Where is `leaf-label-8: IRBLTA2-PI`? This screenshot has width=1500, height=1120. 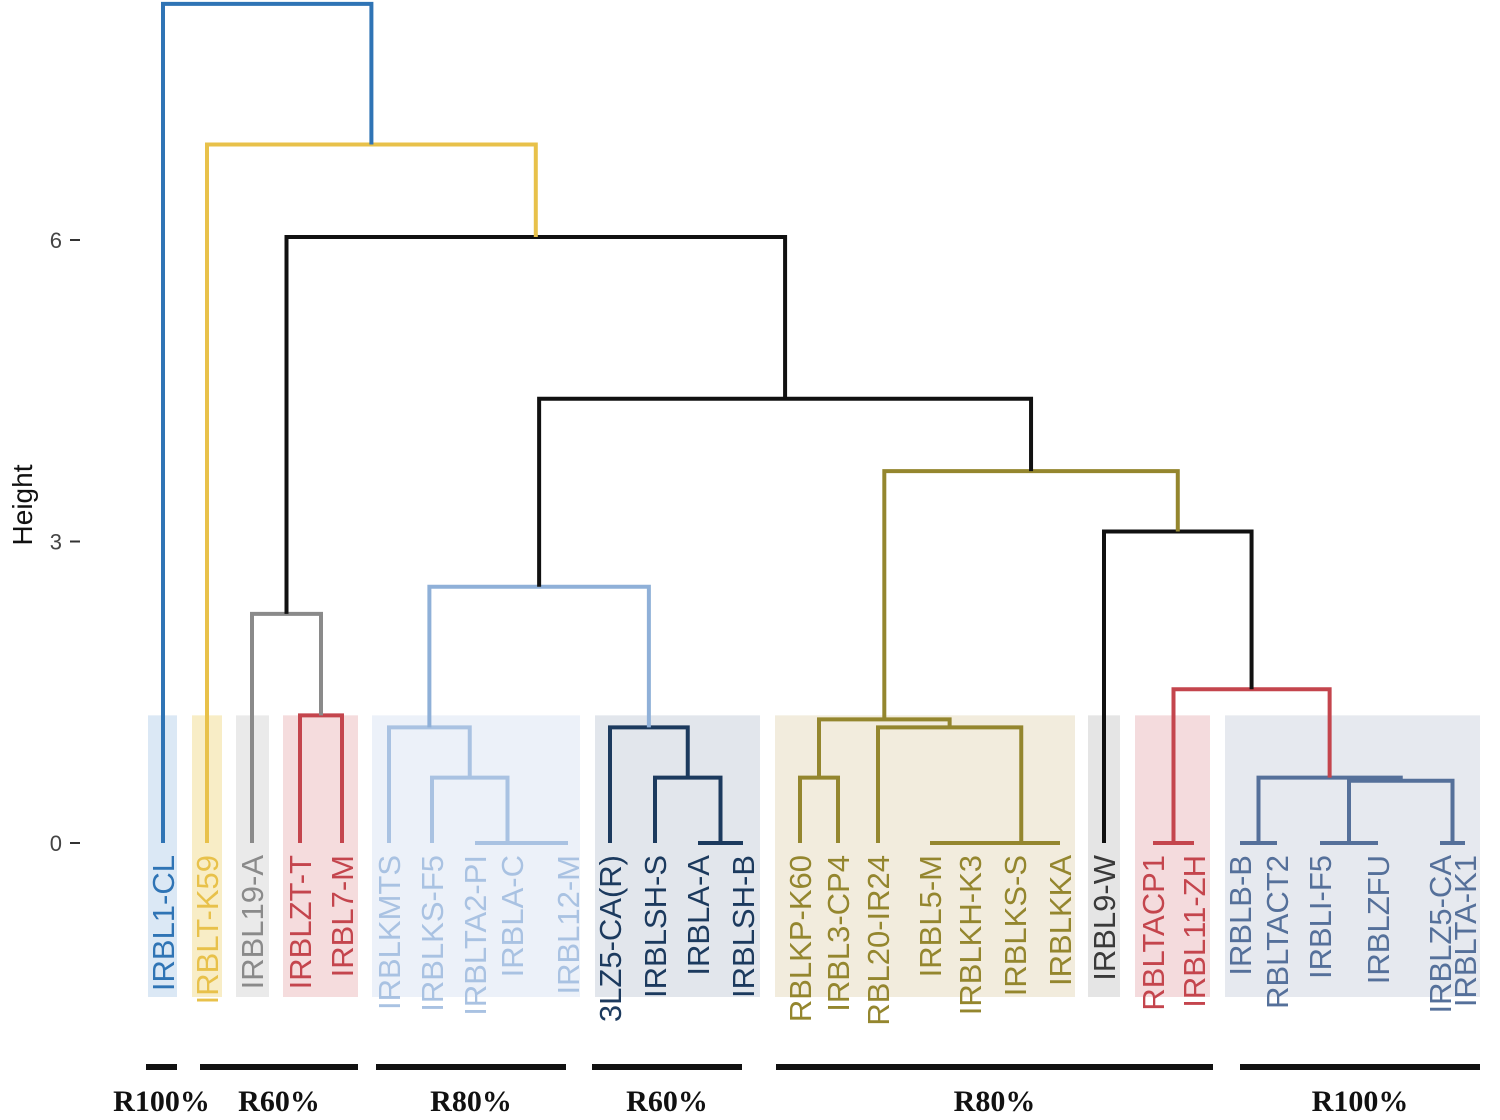
leaf-label-8: IRBLTA2-PI is located at coordinates (475, 935).